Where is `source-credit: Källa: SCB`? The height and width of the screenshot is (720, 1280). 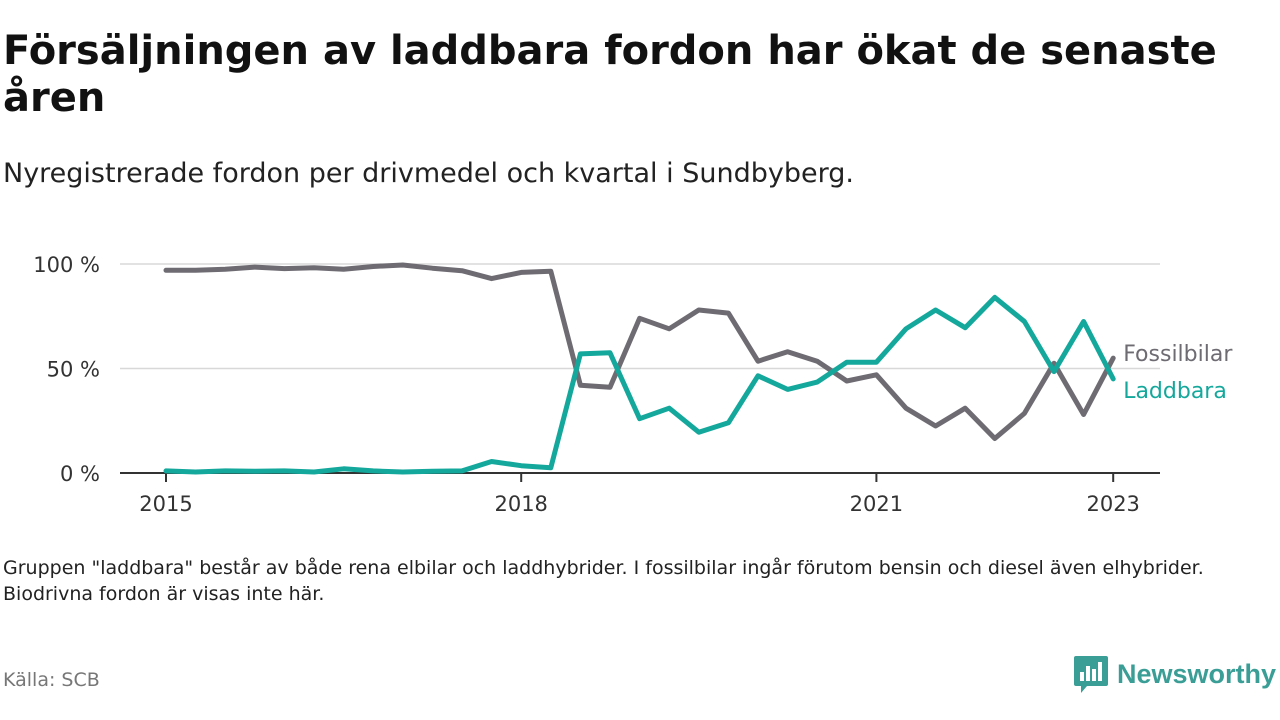 source-credit: Källa: SCB is located at coordinates (51, 680).